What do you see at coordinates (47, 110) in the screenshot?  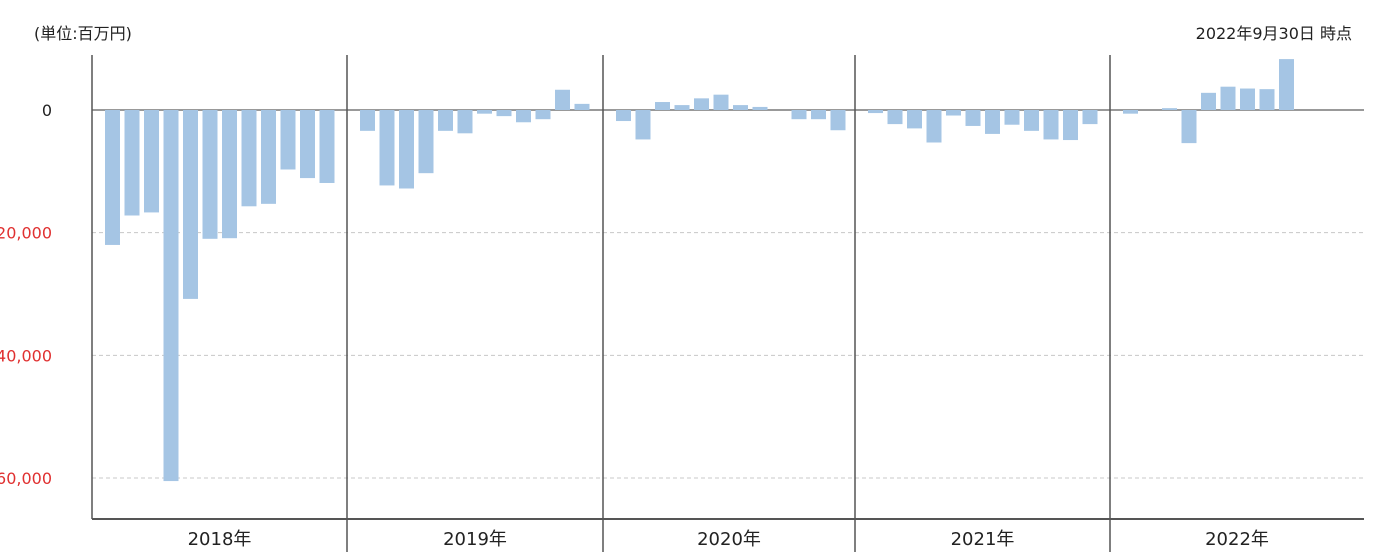 I see `y-tick-label: 0` at bounding box center [47, 110].